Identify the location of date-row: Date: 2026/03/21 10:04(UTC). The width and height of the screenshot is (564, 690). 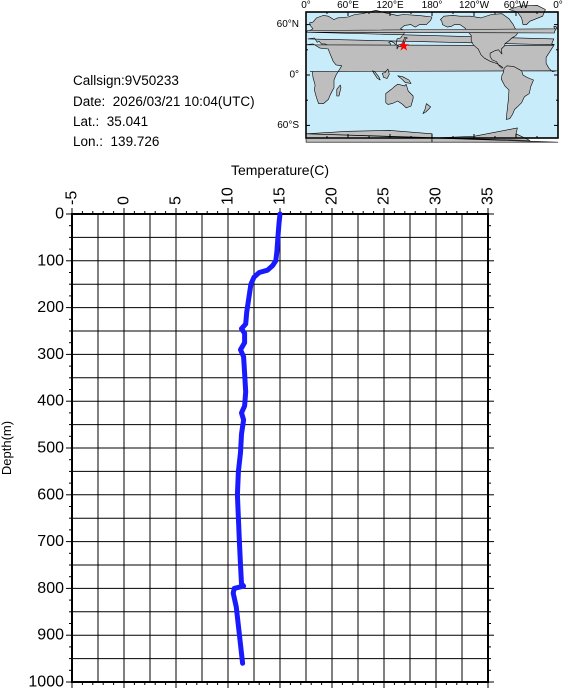
(164, 101).